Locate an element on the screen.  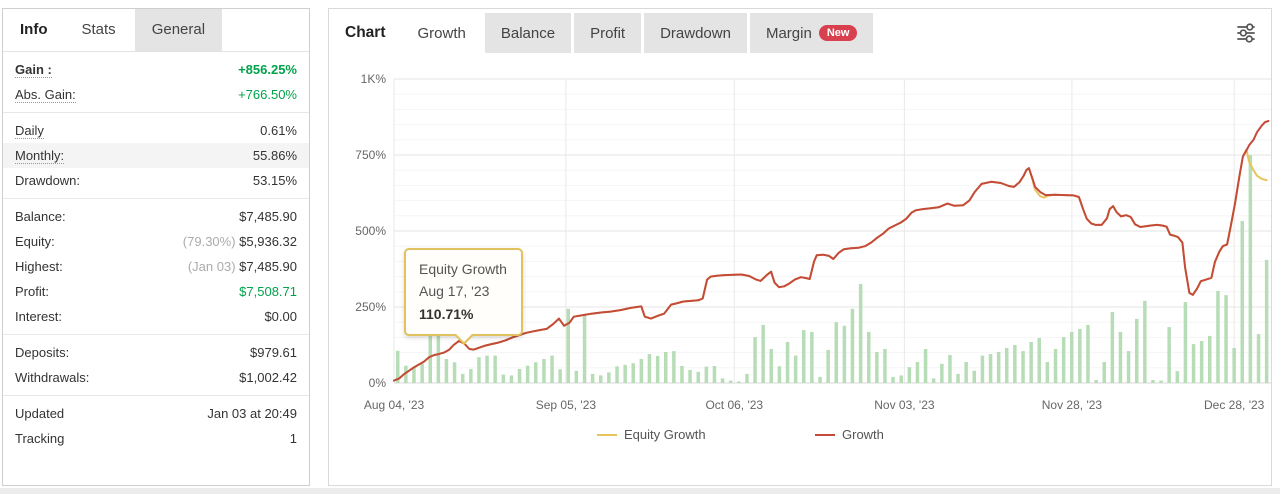
tooltip-value: 110.71% is located at coordinates (446, 313).